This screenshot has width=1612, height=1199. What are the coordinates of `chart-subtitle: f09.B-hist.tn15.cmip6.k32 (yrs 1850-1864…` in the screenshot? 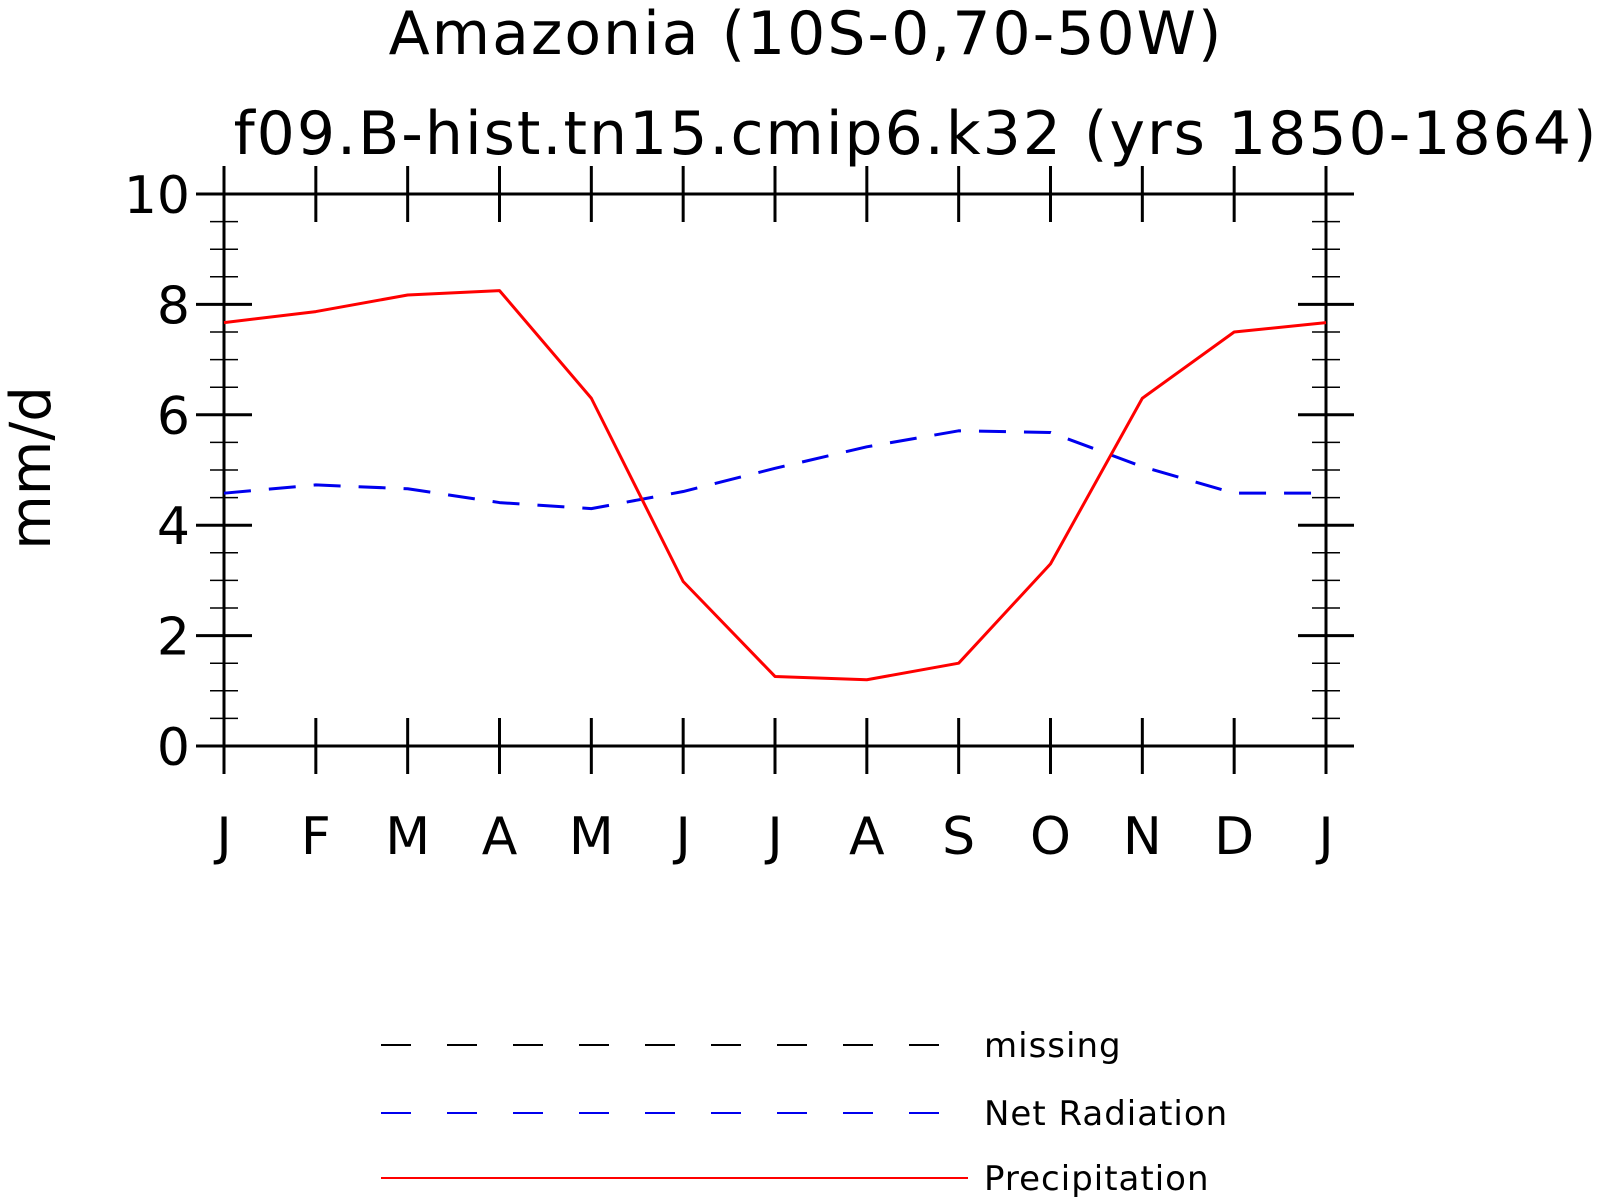 It's located at (916, 134).